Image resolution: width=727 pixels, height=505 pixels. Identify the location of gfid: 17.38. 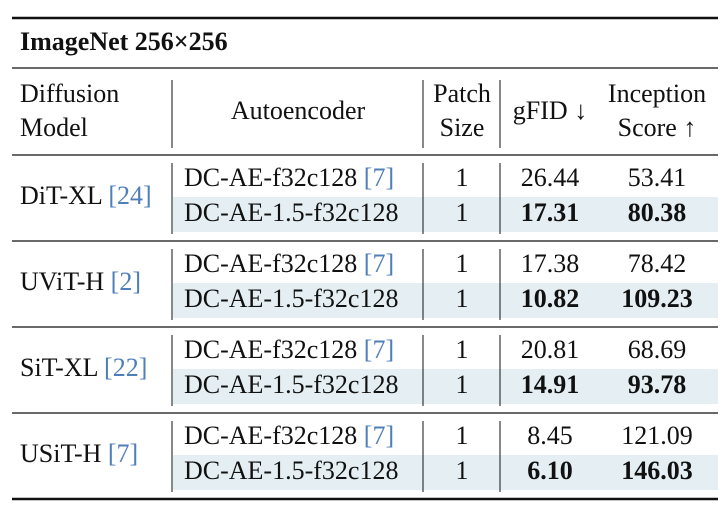
(550, 263).